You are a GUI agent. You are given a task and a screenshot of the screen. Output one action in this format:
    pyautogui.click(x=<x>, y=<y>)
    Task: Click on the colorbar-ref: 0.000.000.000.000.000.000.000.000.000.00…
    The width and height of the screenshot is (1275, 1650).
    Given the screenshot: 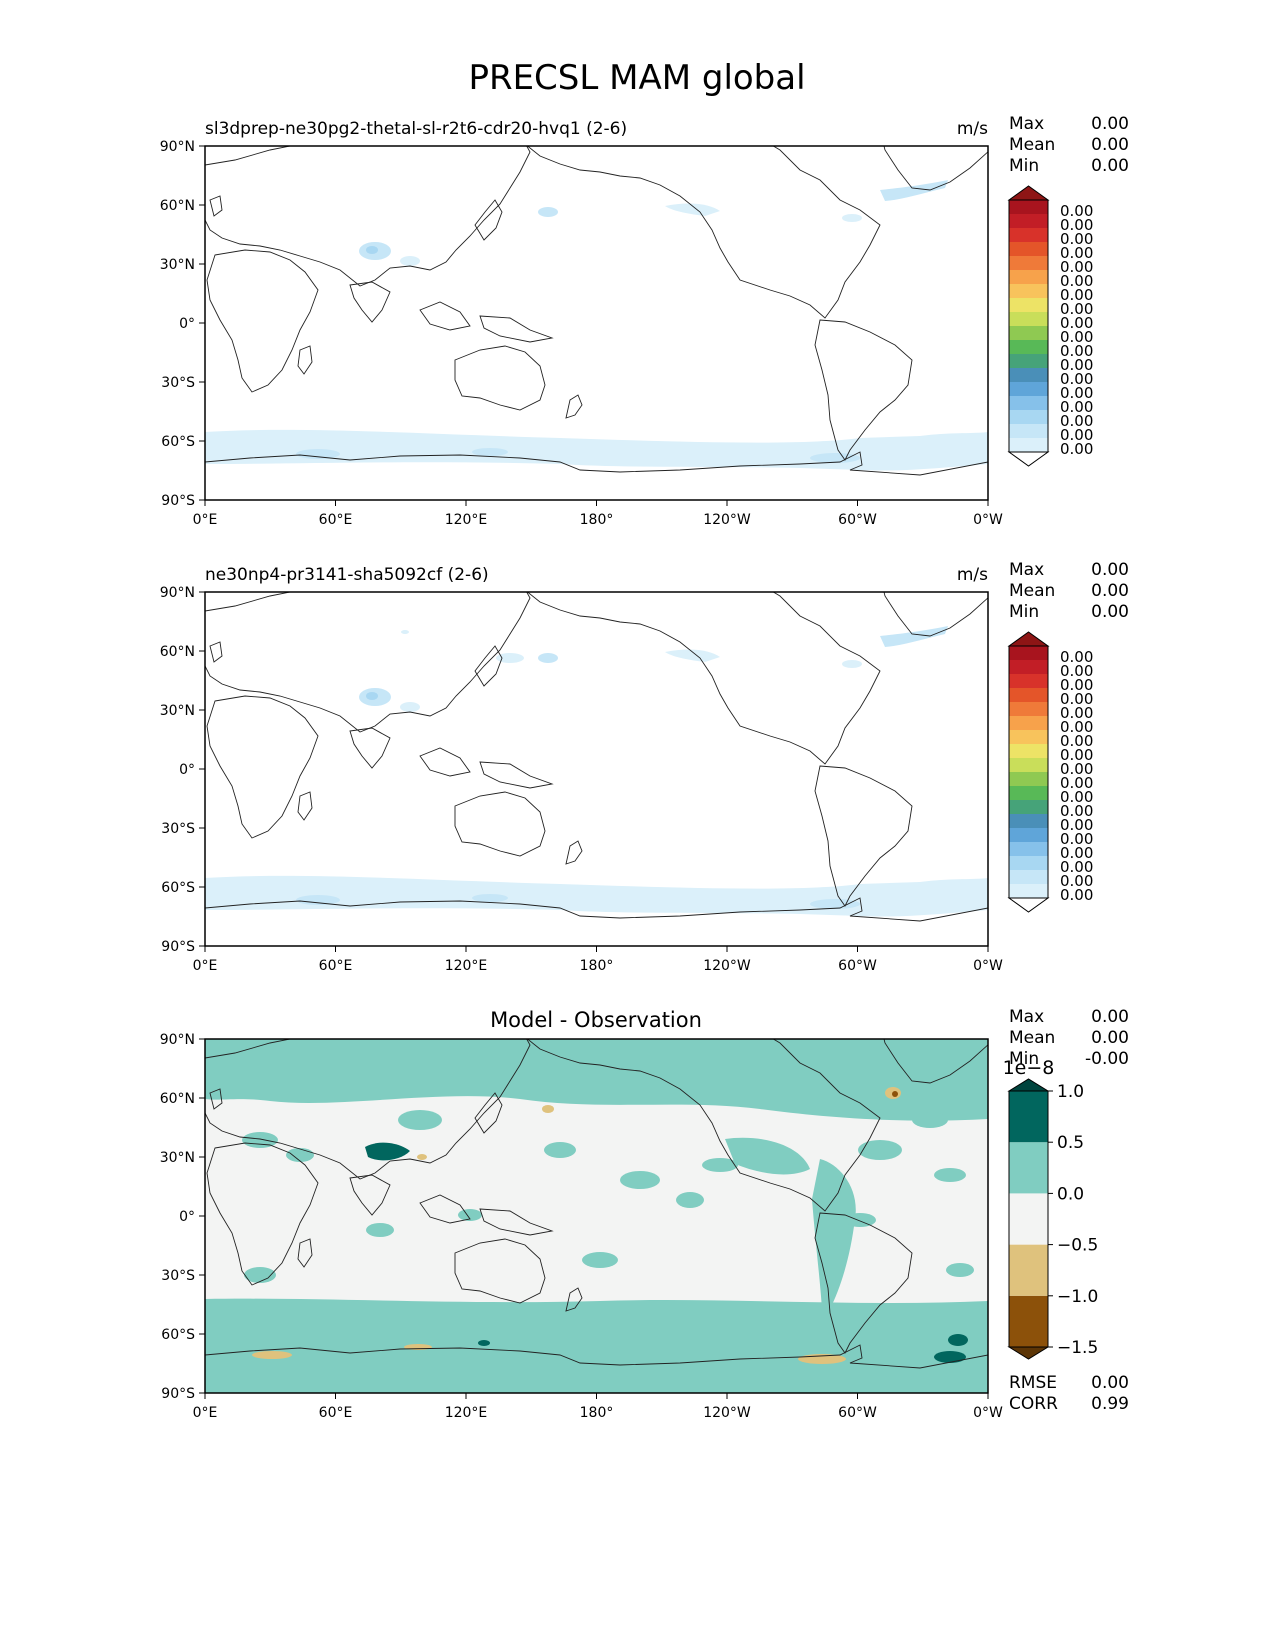 What is the action you would take?
    pyautogui.click(x=1050, y=772)
    